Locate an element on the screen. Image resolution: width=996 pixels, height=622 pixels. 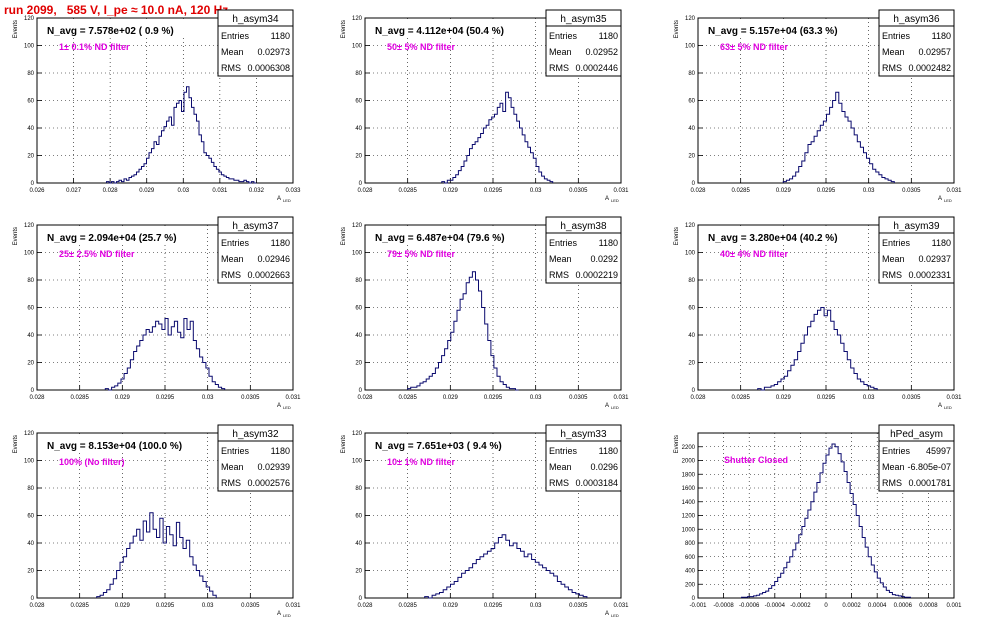
stats-value-mean: 0.02952 is located at coordinates (601, 52).